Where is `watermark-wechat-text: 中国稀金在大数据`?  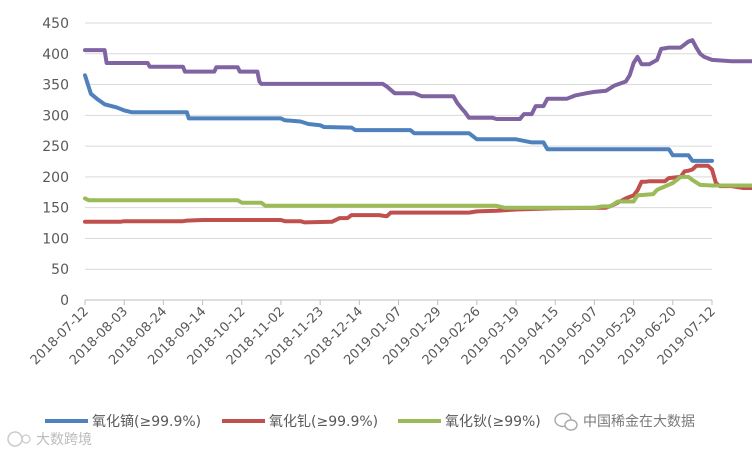
watermark-wechat-text: 中国稀金在大数据 is located at coordinates (639, 422).